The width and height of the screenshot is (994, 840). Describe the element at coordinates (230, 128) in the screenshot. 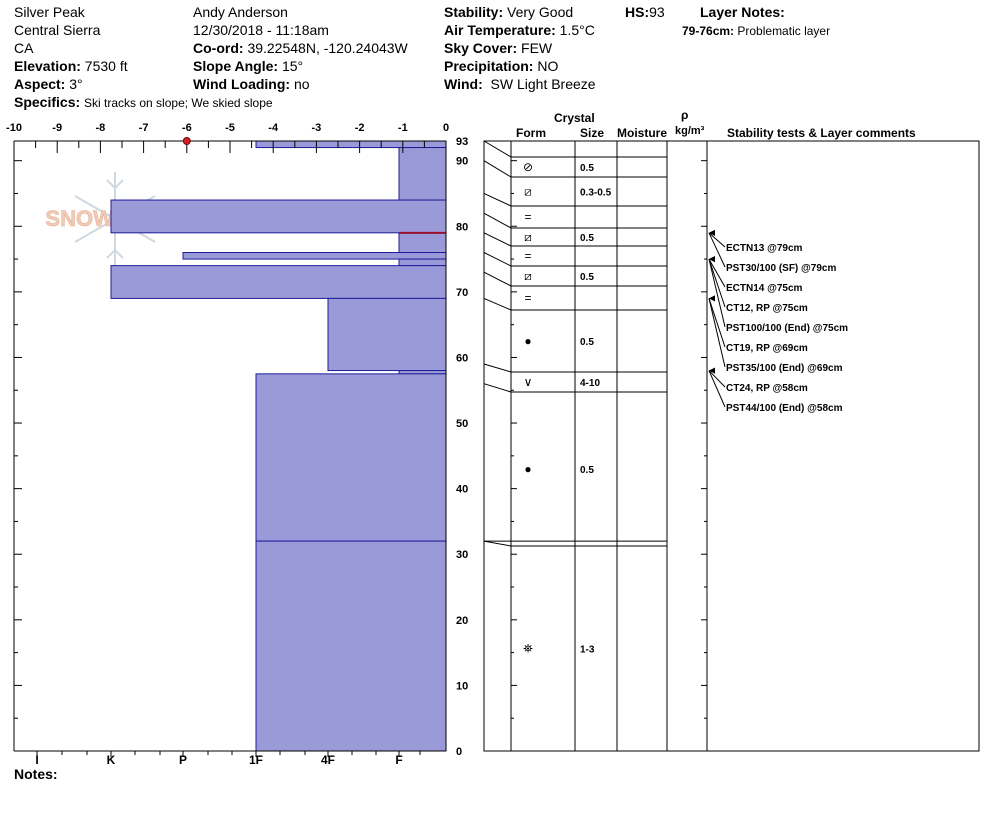

I see `temp-tick-label: -5` at that location.